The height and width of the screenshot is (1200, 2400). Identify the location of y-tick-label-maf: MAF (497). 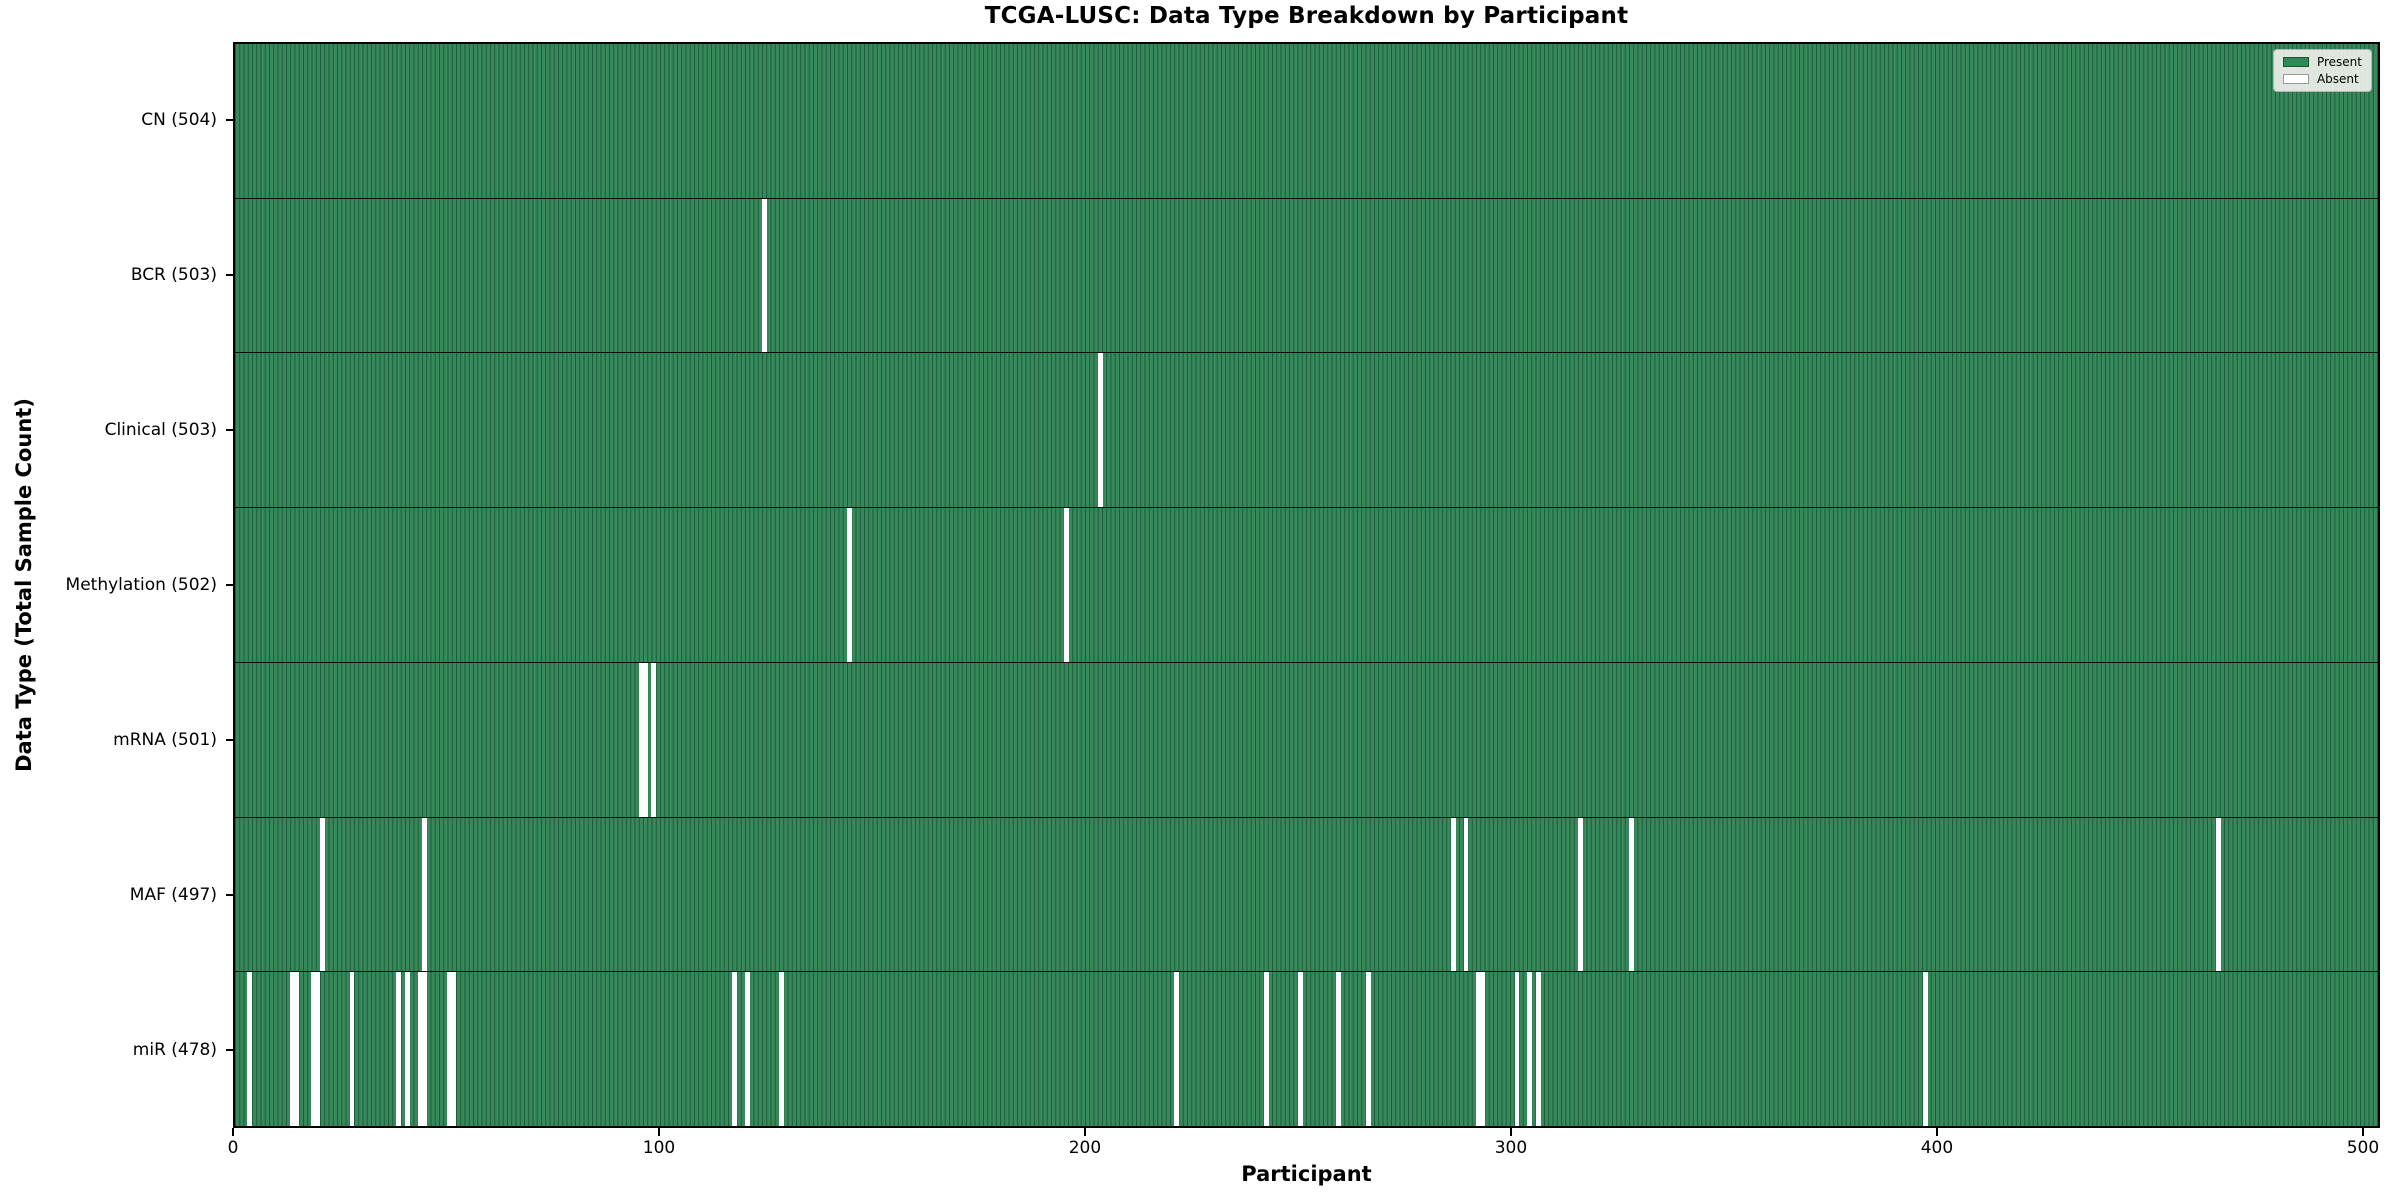
(173, 895).